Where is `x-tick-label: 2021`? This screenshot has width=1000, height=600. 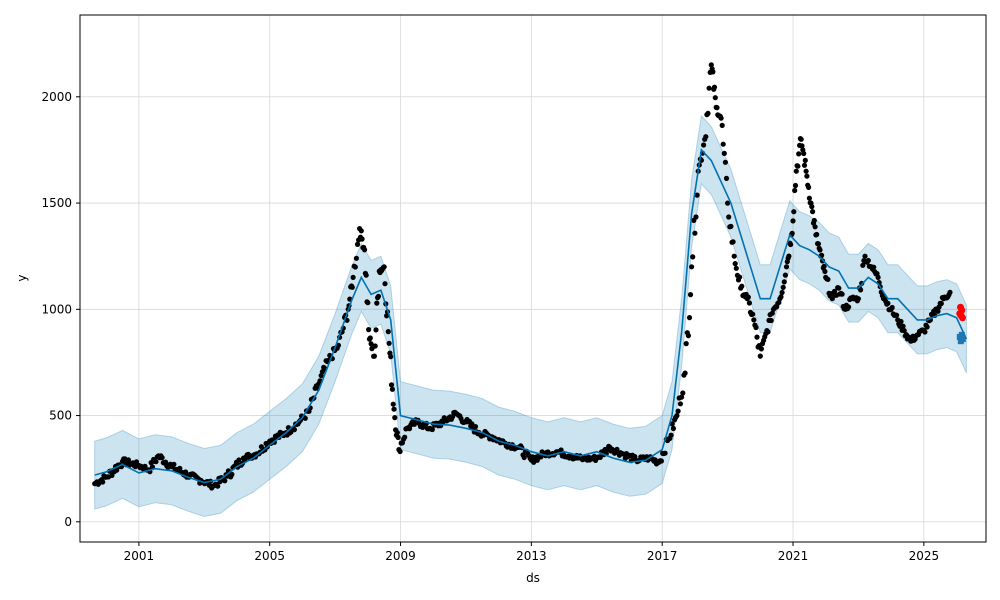
x-tick-label: 2021 is located at coordinates (793, 556).